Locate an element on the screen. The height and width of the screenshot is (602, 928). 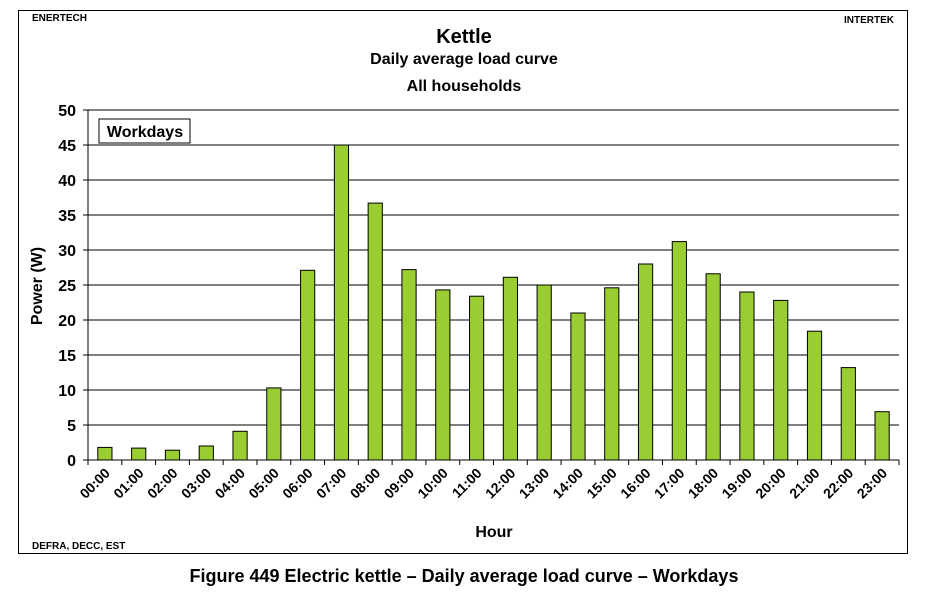
x-tick-label: 15:00 is located at coordinates (601, 483).